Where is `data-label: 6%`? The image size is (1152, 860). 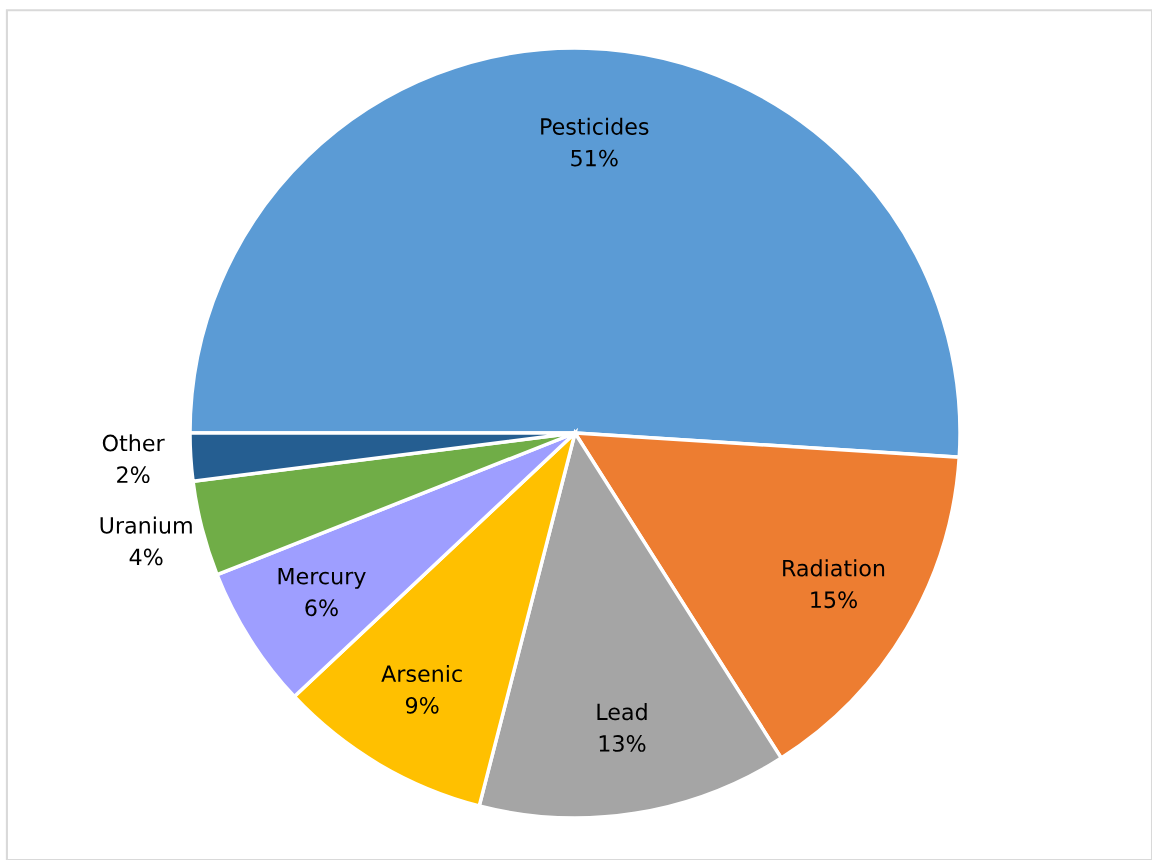
data-label: 6% is located at coordinates (321, 608).